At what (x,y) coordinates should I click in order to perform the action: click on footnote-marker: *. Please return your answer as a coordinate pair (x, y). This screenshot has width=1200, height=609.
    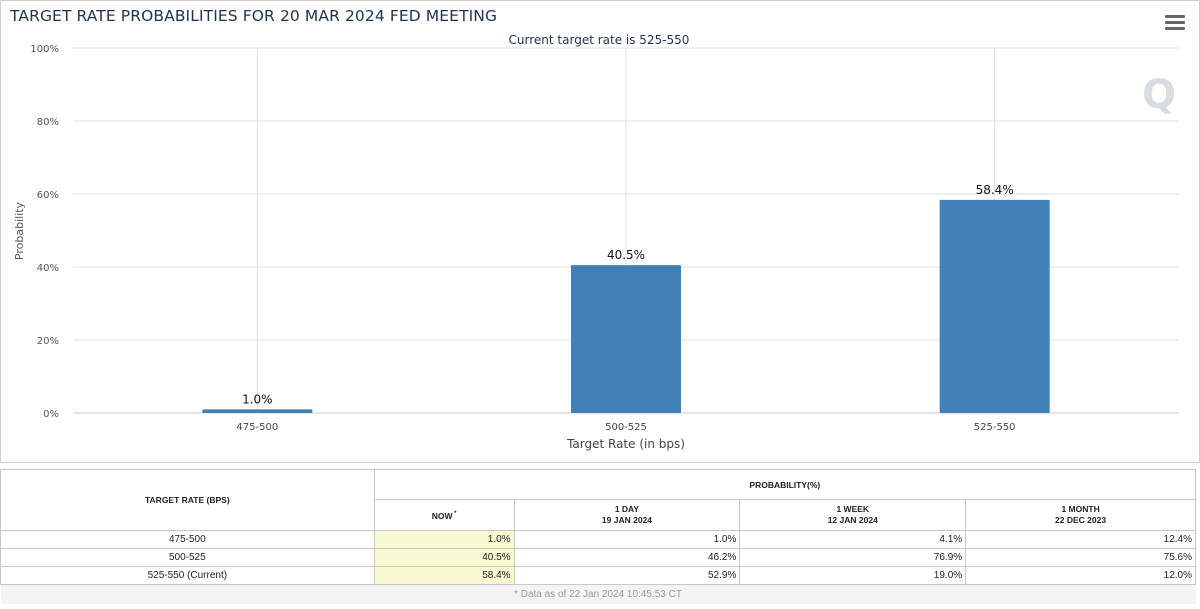
    Looking at the image, I should click on (454, 513).